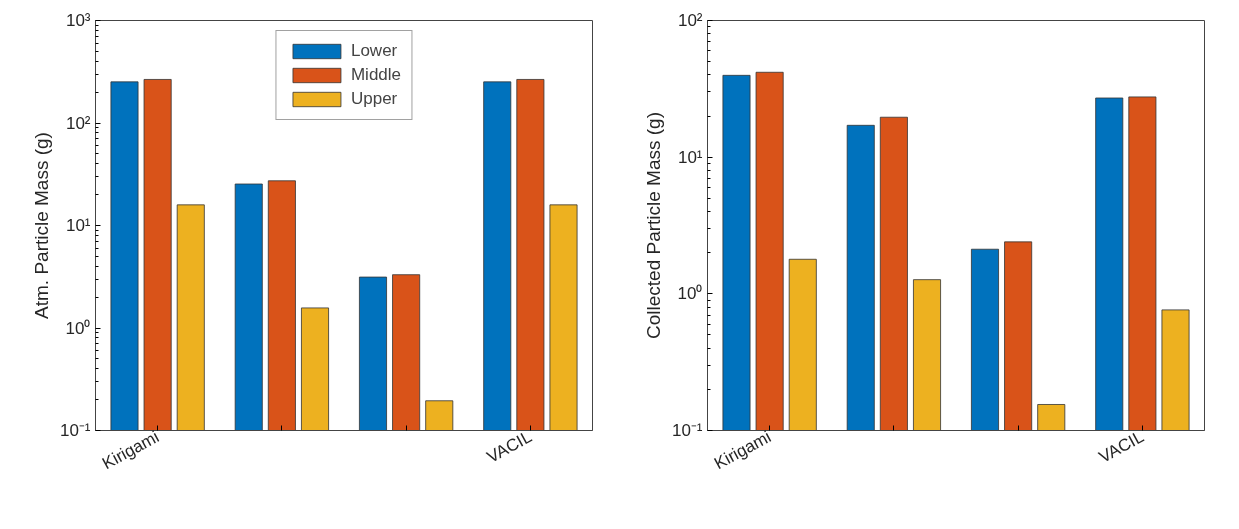 Image resolution: width=1239 pixels, height=529 pixels. Describe the element at coordinates (374, 99) in the screenshot. I see `legend-label: Upper` at that location.